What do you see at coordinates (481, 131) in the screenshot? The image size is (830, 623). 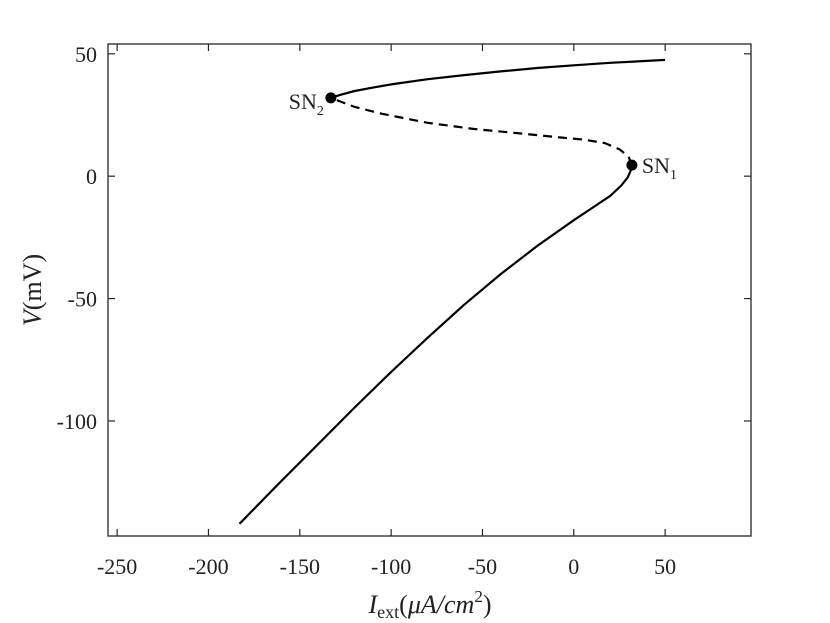 I see `unstable-branch-line` at bounding box center [481, 131].